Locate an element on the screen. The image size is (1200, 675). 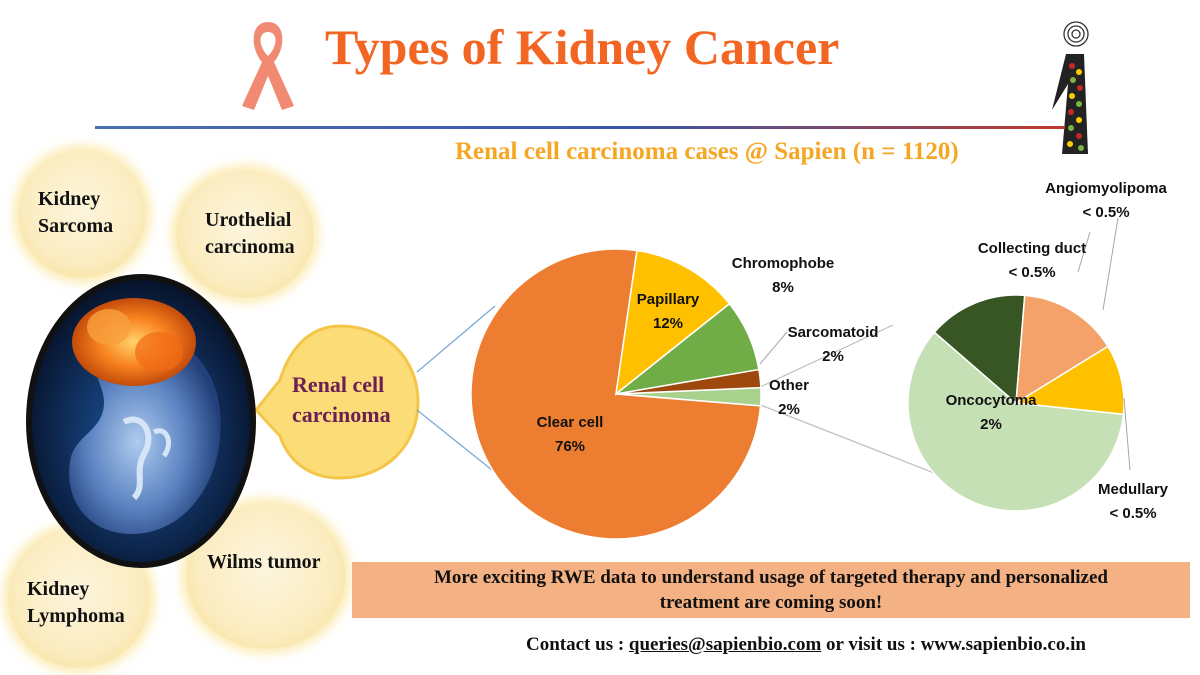
secondary-pie is located at coordinates (1016, 403).